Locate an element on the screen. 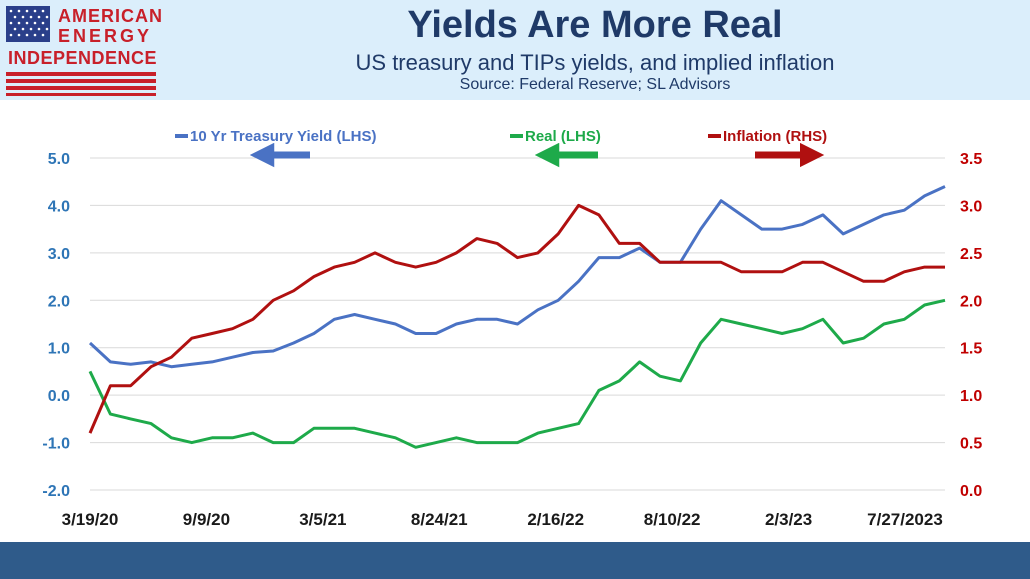 The image size is (1030, 579). right-axis-tick-label: 2.0 is located at coordinates (971, 301).